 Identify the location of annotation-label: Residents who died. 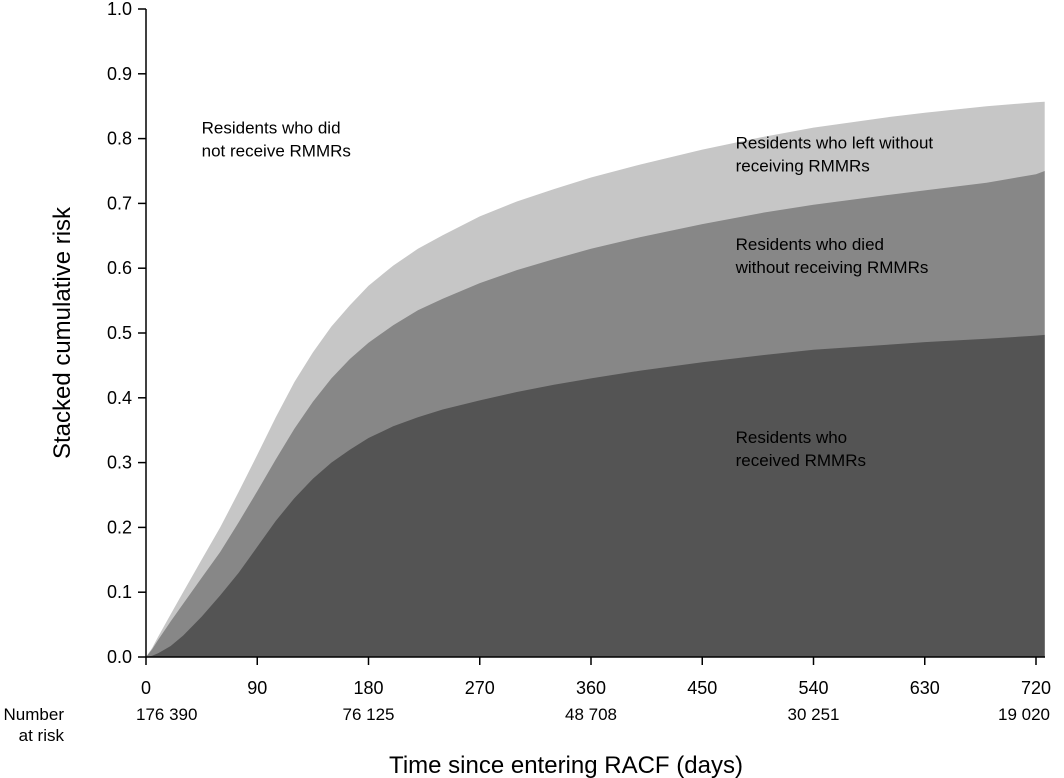
(810, 244).